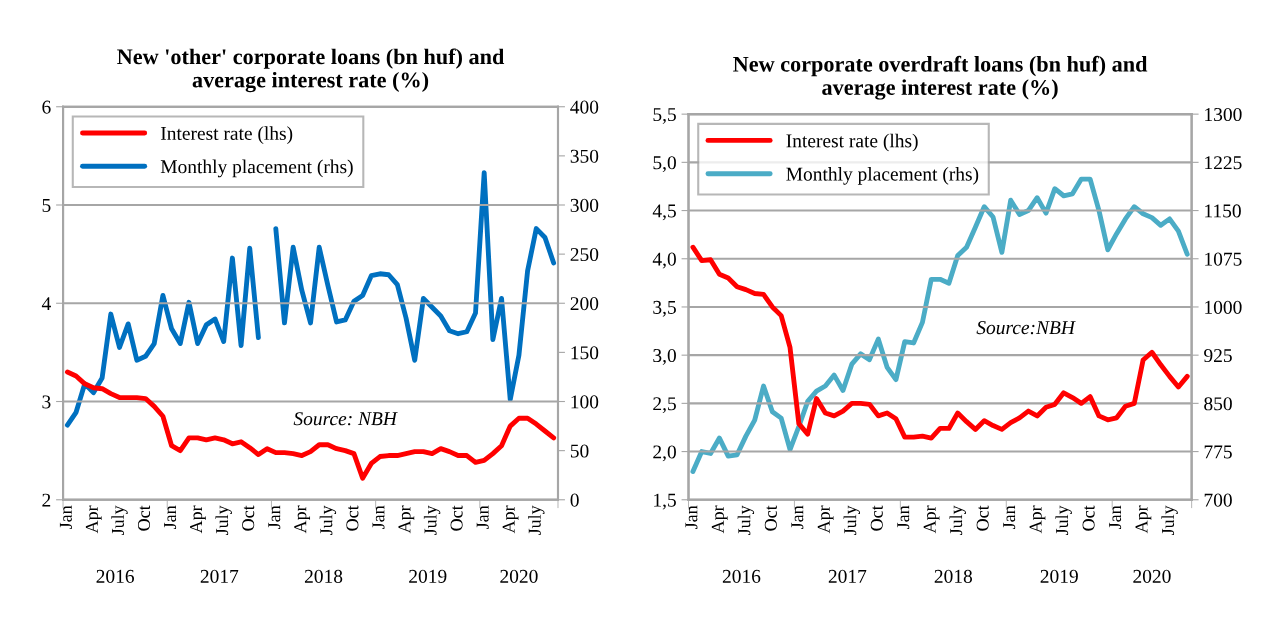  I want to click on y-tick-label: 1,5, so click(665, 501).